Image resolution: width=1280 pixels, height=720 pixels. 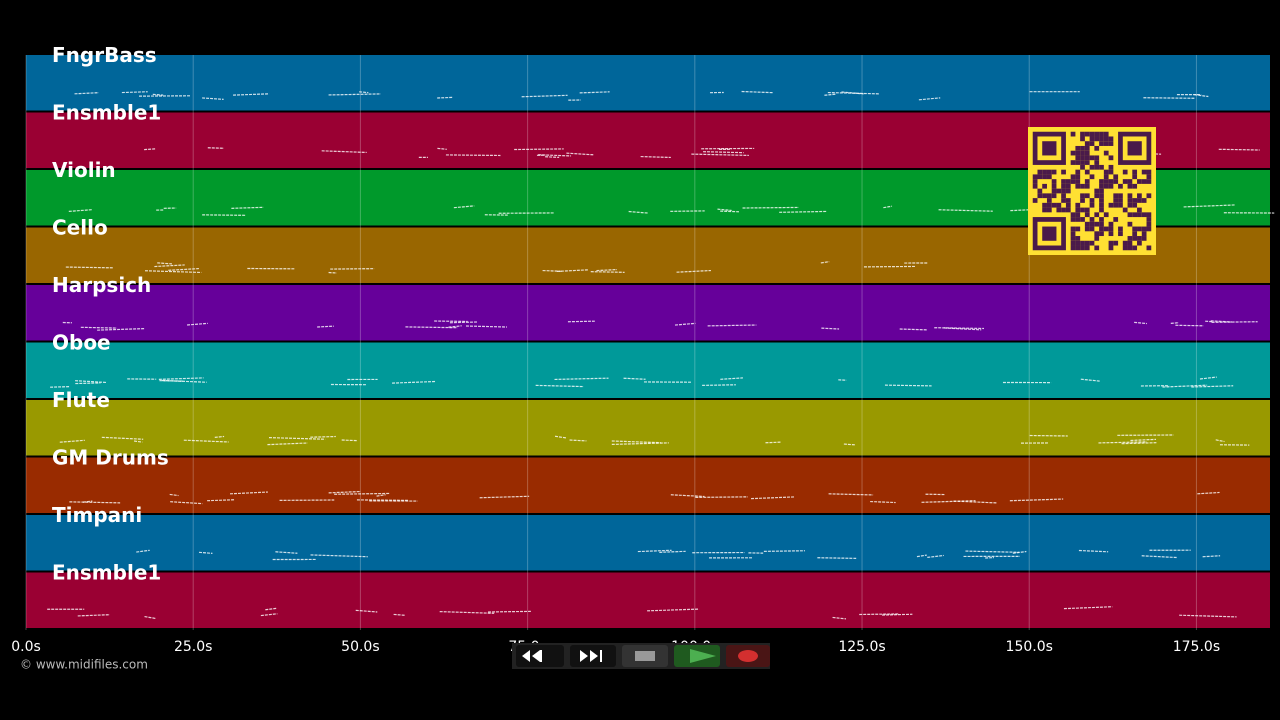 I want to click on tick-label: 150.0s, so click(x=1029, y=647).